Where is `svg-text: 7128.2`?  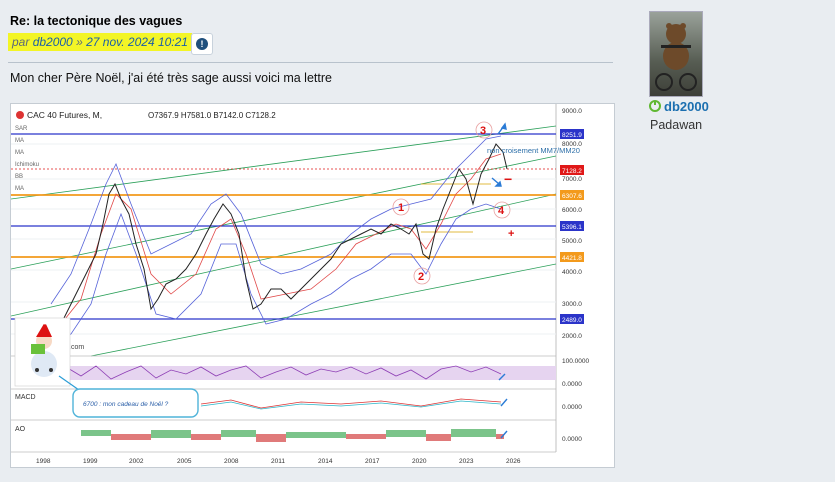
svg-text: 7128.2 is located at coordinates (572, 171).